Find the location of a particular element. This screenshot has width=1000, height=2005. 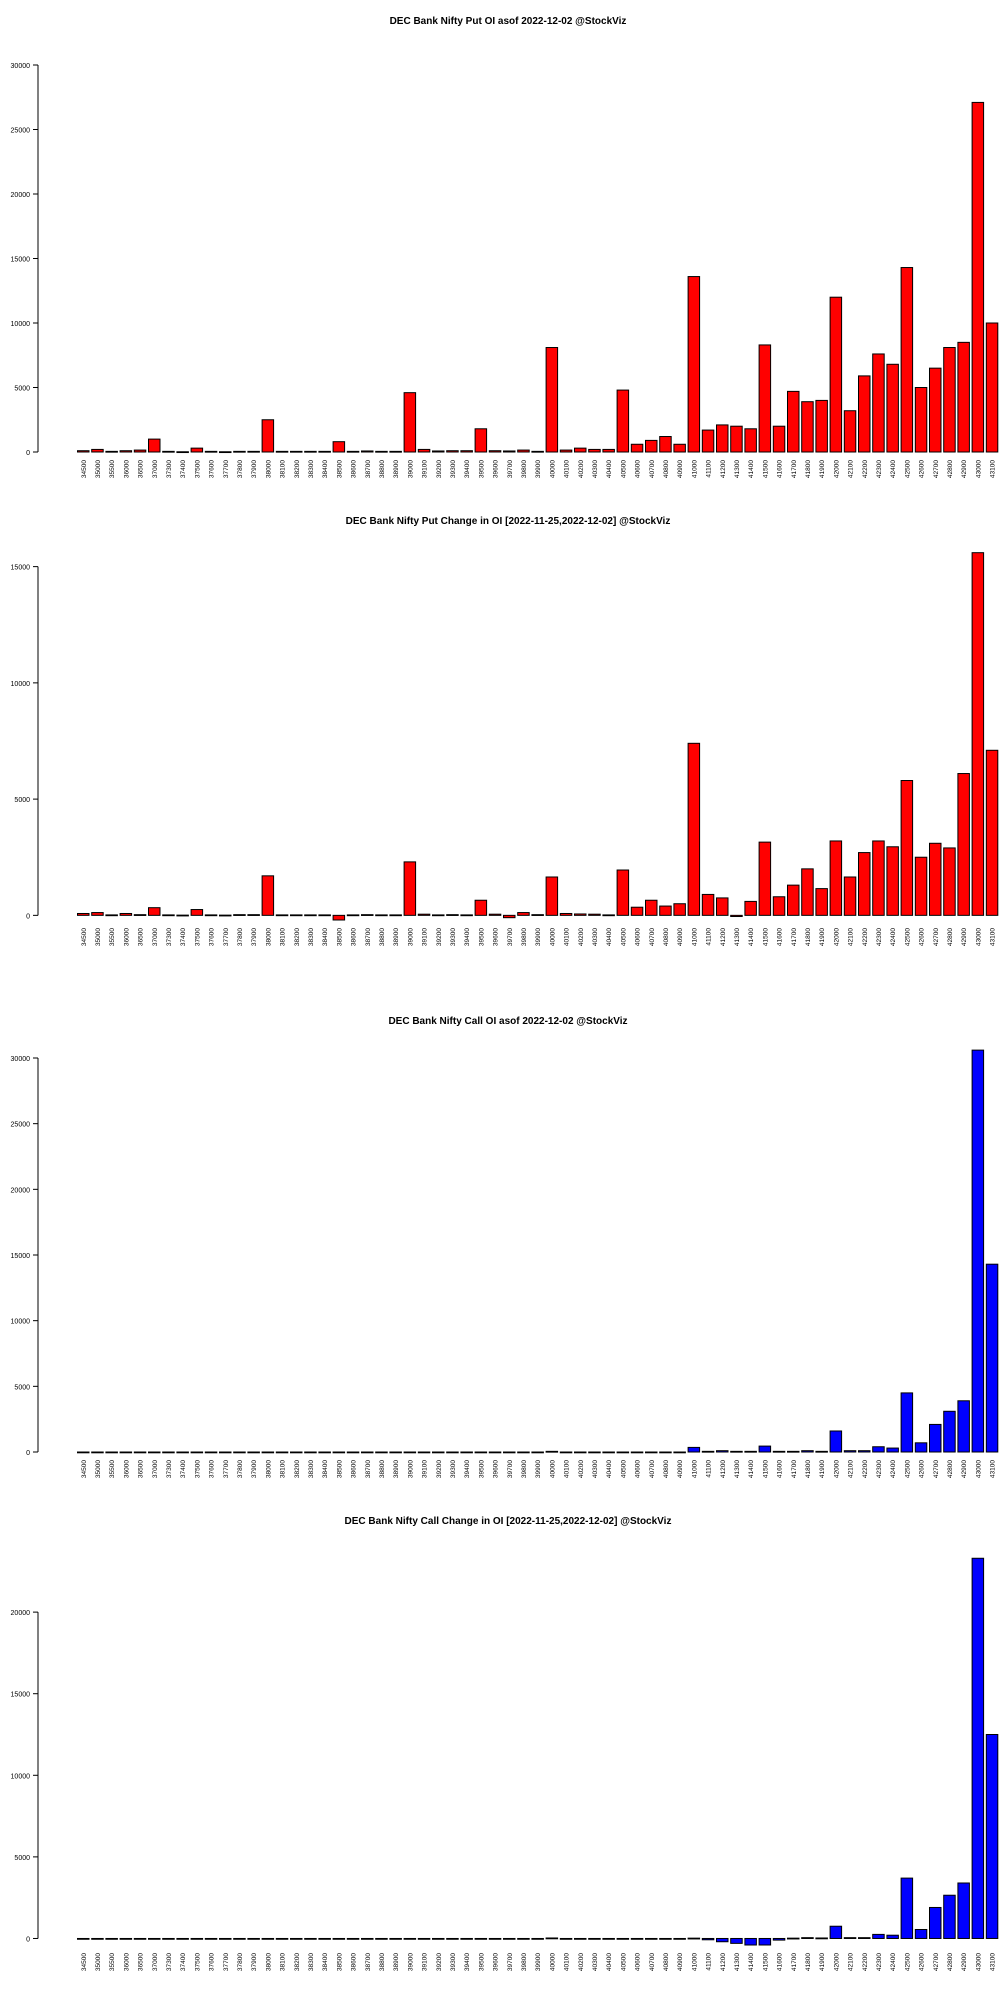

x-tick-label: 41400 is located at coordinates (751, 1962).